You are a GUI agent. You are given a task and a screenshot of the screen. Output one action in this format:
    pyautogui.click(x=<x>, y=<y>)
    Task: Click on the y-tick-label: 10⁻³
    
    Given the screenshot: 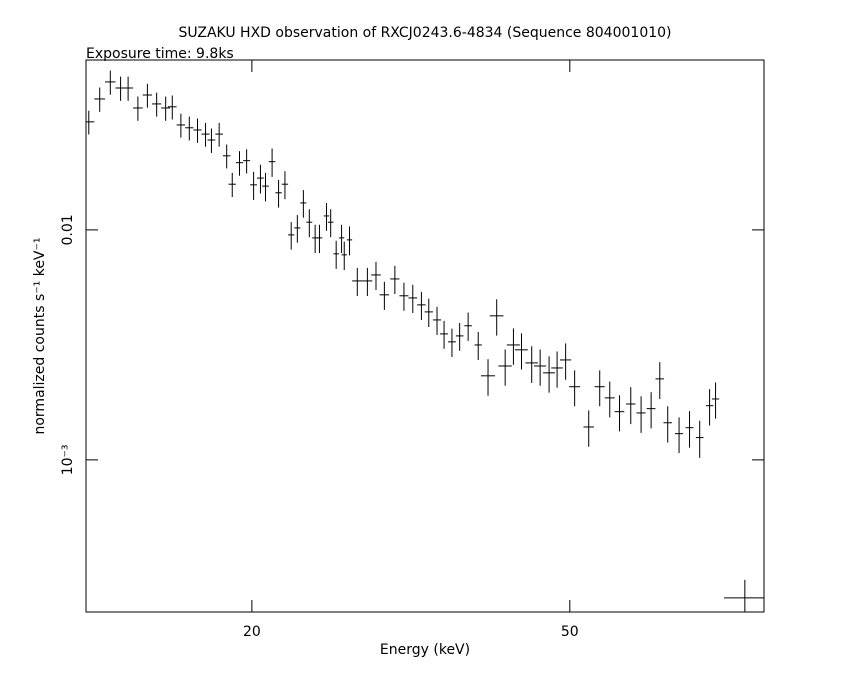 What is the action you would take?
    pyautogui.click(x=68, y=459)
    